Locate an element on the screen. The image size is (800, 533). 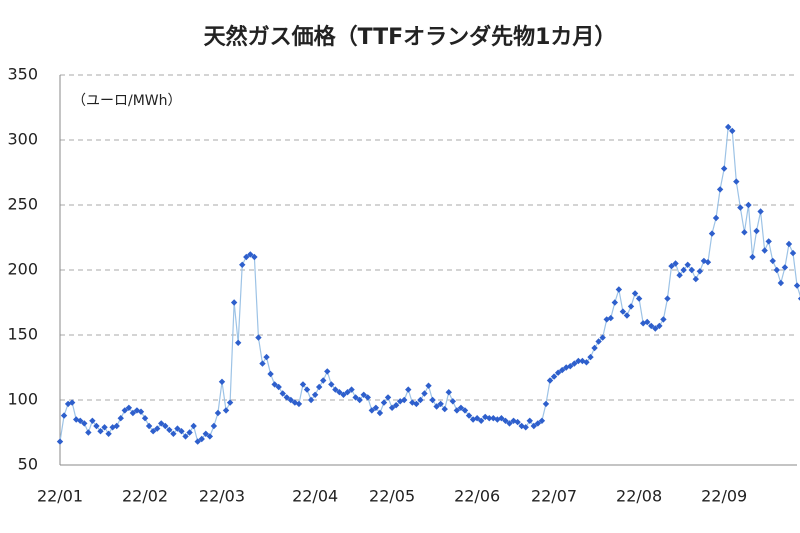
x-tick-label: 22/06 is located at coordinates (477, 496).